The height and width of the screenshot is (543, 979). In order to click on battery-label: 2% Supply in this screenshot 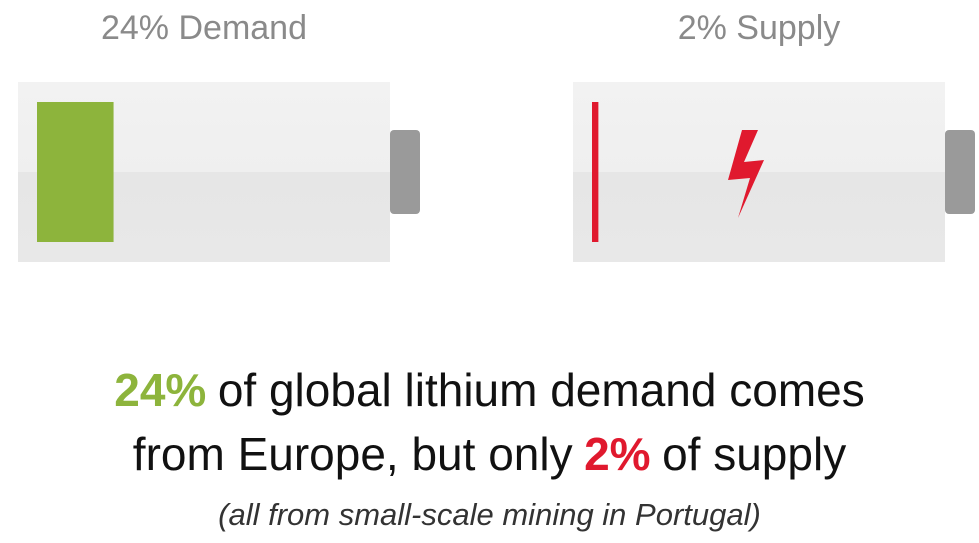, I will do `click(759, 28)`.